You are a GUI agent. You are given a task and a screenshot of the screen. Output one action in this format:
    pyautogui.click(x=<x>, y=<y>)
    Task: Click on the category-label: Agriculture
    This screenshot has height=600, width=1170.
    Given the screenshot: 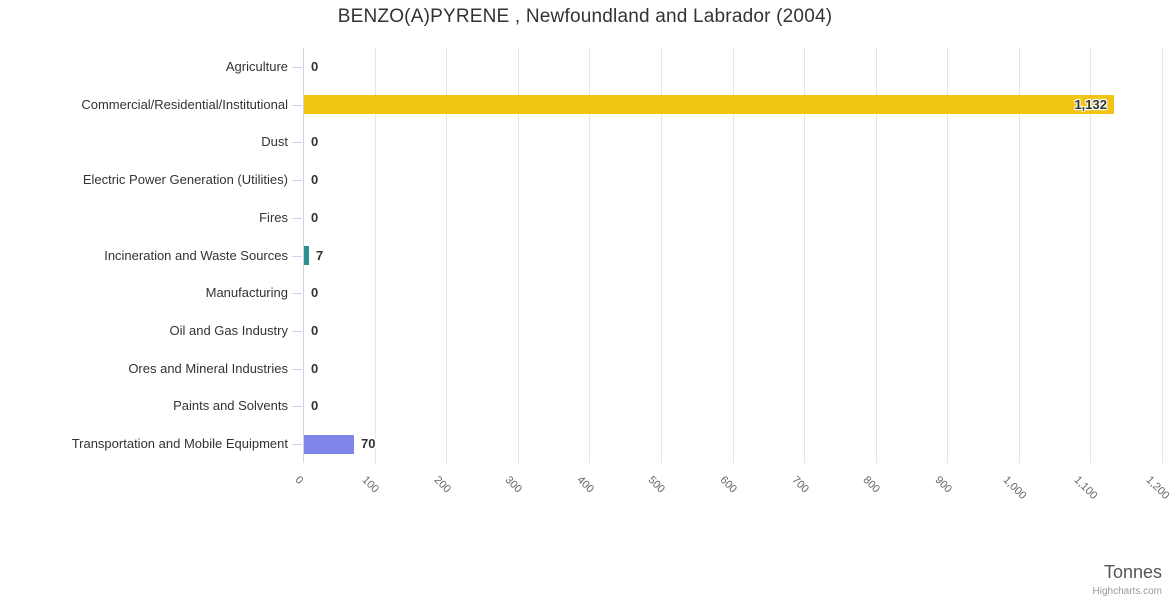 What is the action you would take?
    pyautogui.click(x=256, y=66)
    